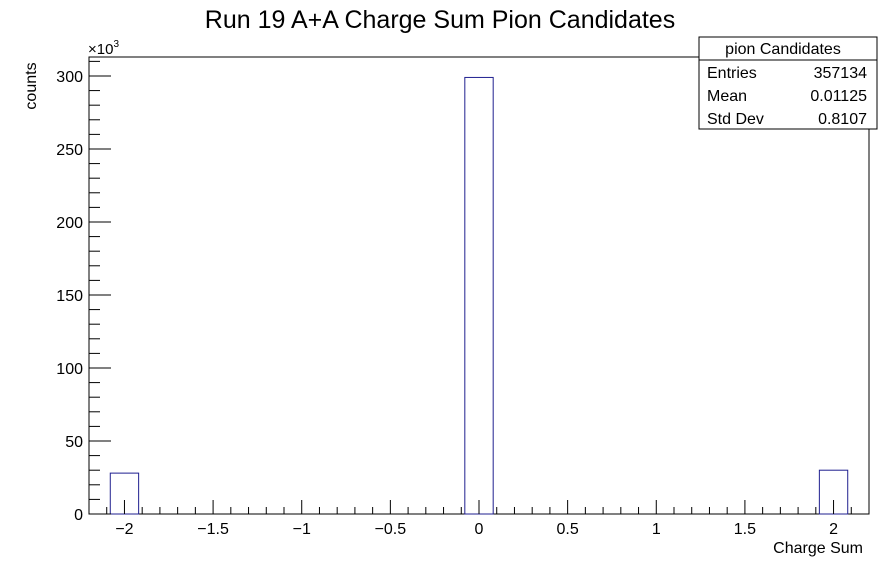  Describe the element at coordinates (838, 96) in the screenshot. I see `stats-mean-value: 0.01125` at that location.